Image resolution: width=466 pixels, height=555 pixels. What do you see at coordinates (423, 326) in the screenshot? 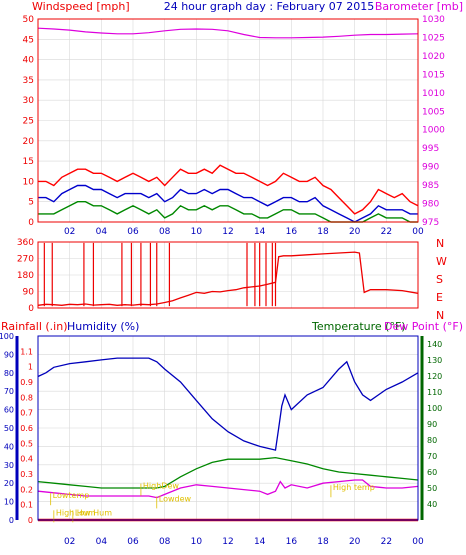
I see `dew-point-axis-label: Dew Point (°F)` at bounding box center [423, 326].